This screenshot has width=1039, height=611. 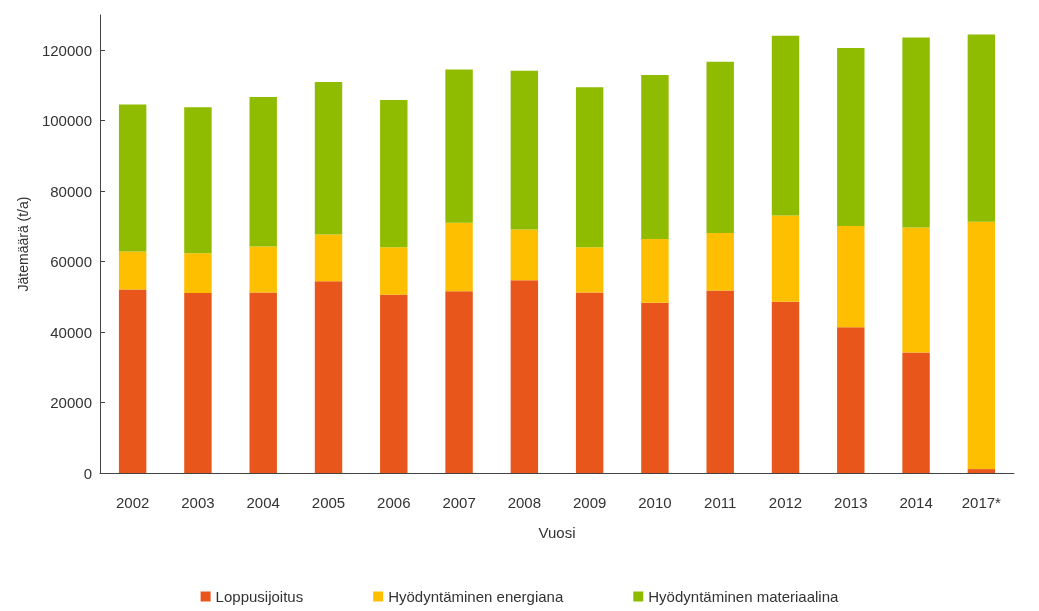 What do you see at coordinates (23, 244) in the screenshot?
I see `y-axis-title: Jätemäärä (t/a)` at bounding box center [23, 244].